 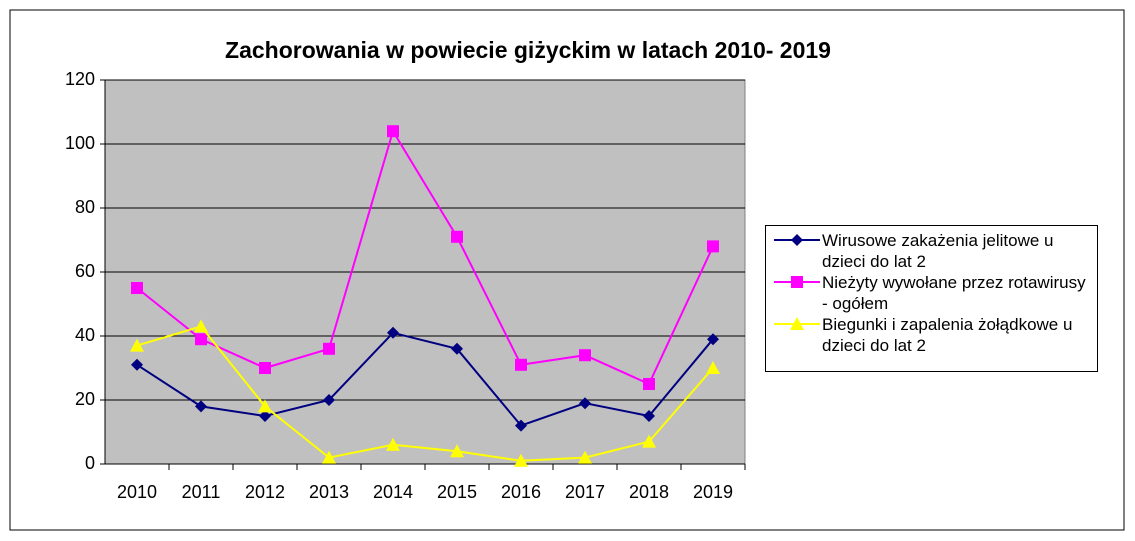 What do you see at coordinates (585, 492) in the screenshot?
I see `x-tick-label: 2017` at bounding box center [585, 492].